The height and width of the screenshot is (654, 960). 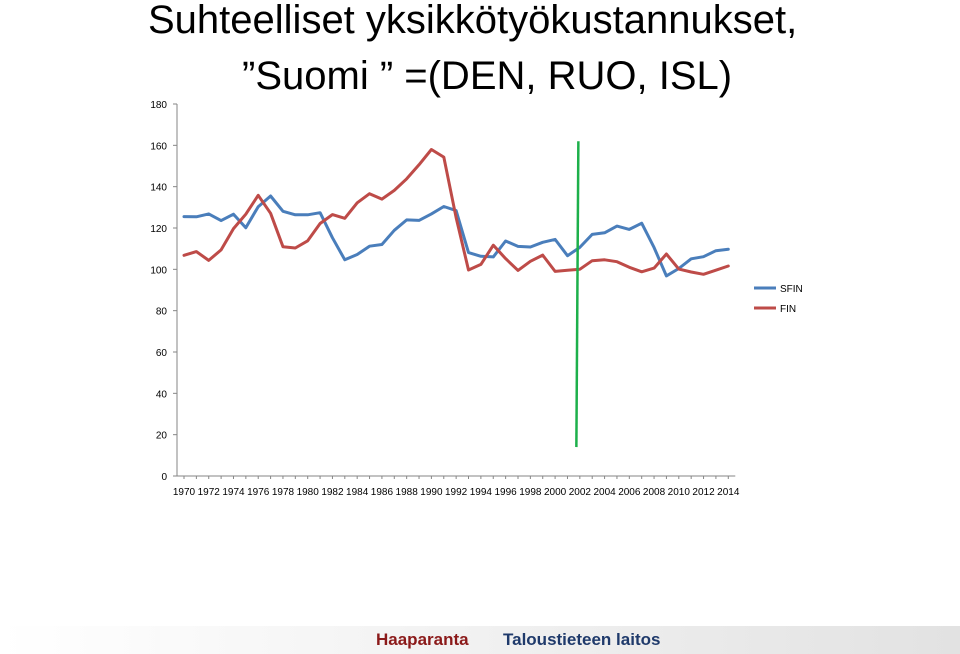 I want to click on x-tick-label: 1986, so click(x=382, y=492).